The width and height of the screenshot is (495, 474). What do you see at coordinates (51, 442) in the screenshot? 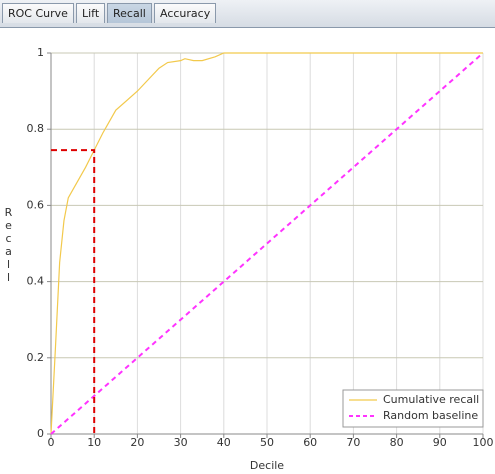
I see `x-tick-label: 0` at bounding box center [51, 442].